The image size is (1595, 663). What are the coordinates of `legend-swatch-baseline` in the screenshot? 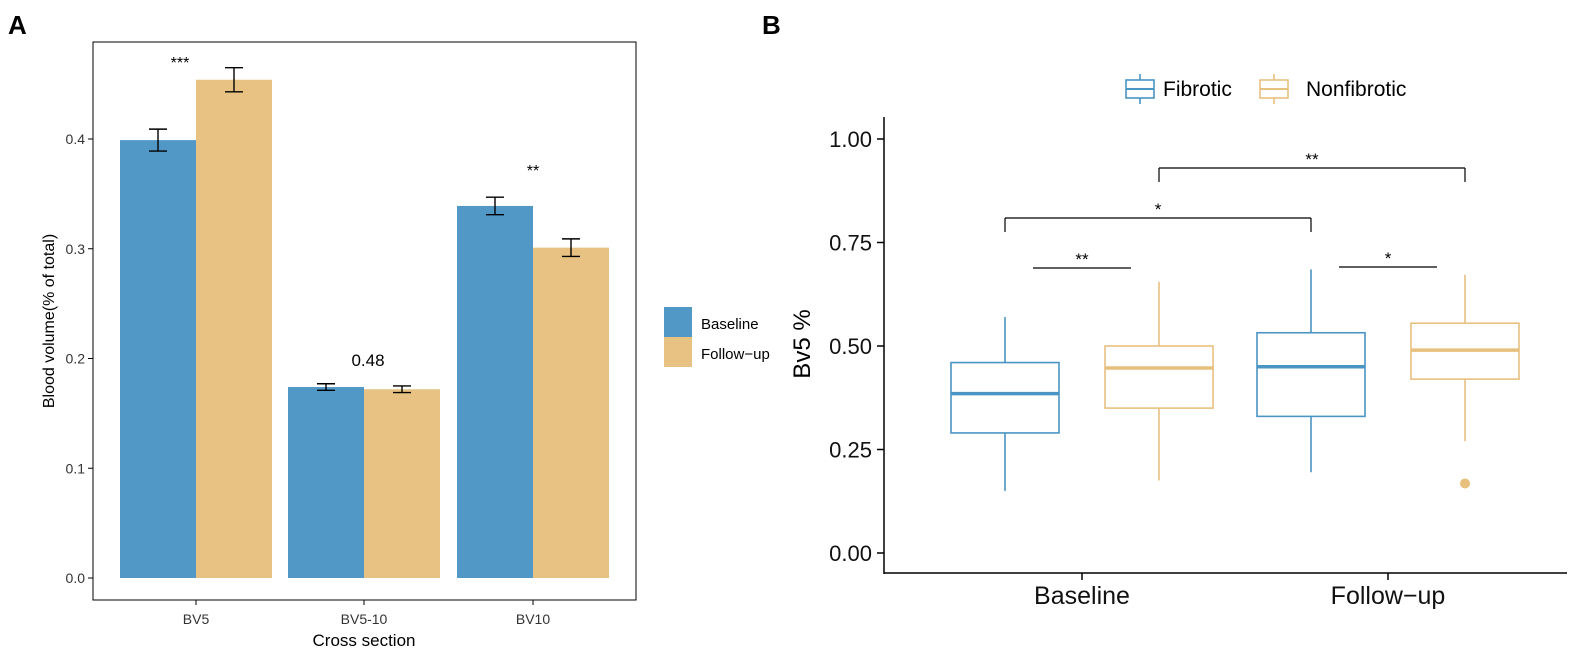 It's located at (678, 322).